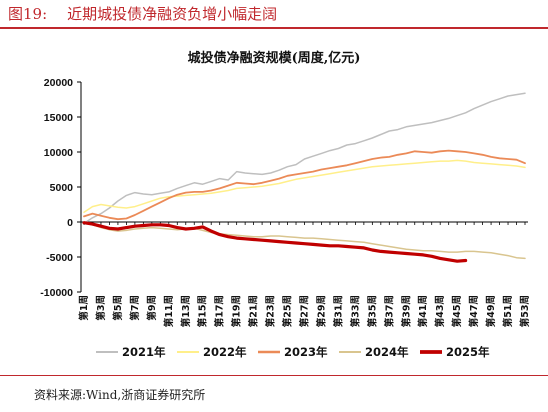 The width and height of the screenshot is (548, 412). Describe the element at coordinates (58, 118) in the screenshot. I see `y-tick-label: 15000` at that location.